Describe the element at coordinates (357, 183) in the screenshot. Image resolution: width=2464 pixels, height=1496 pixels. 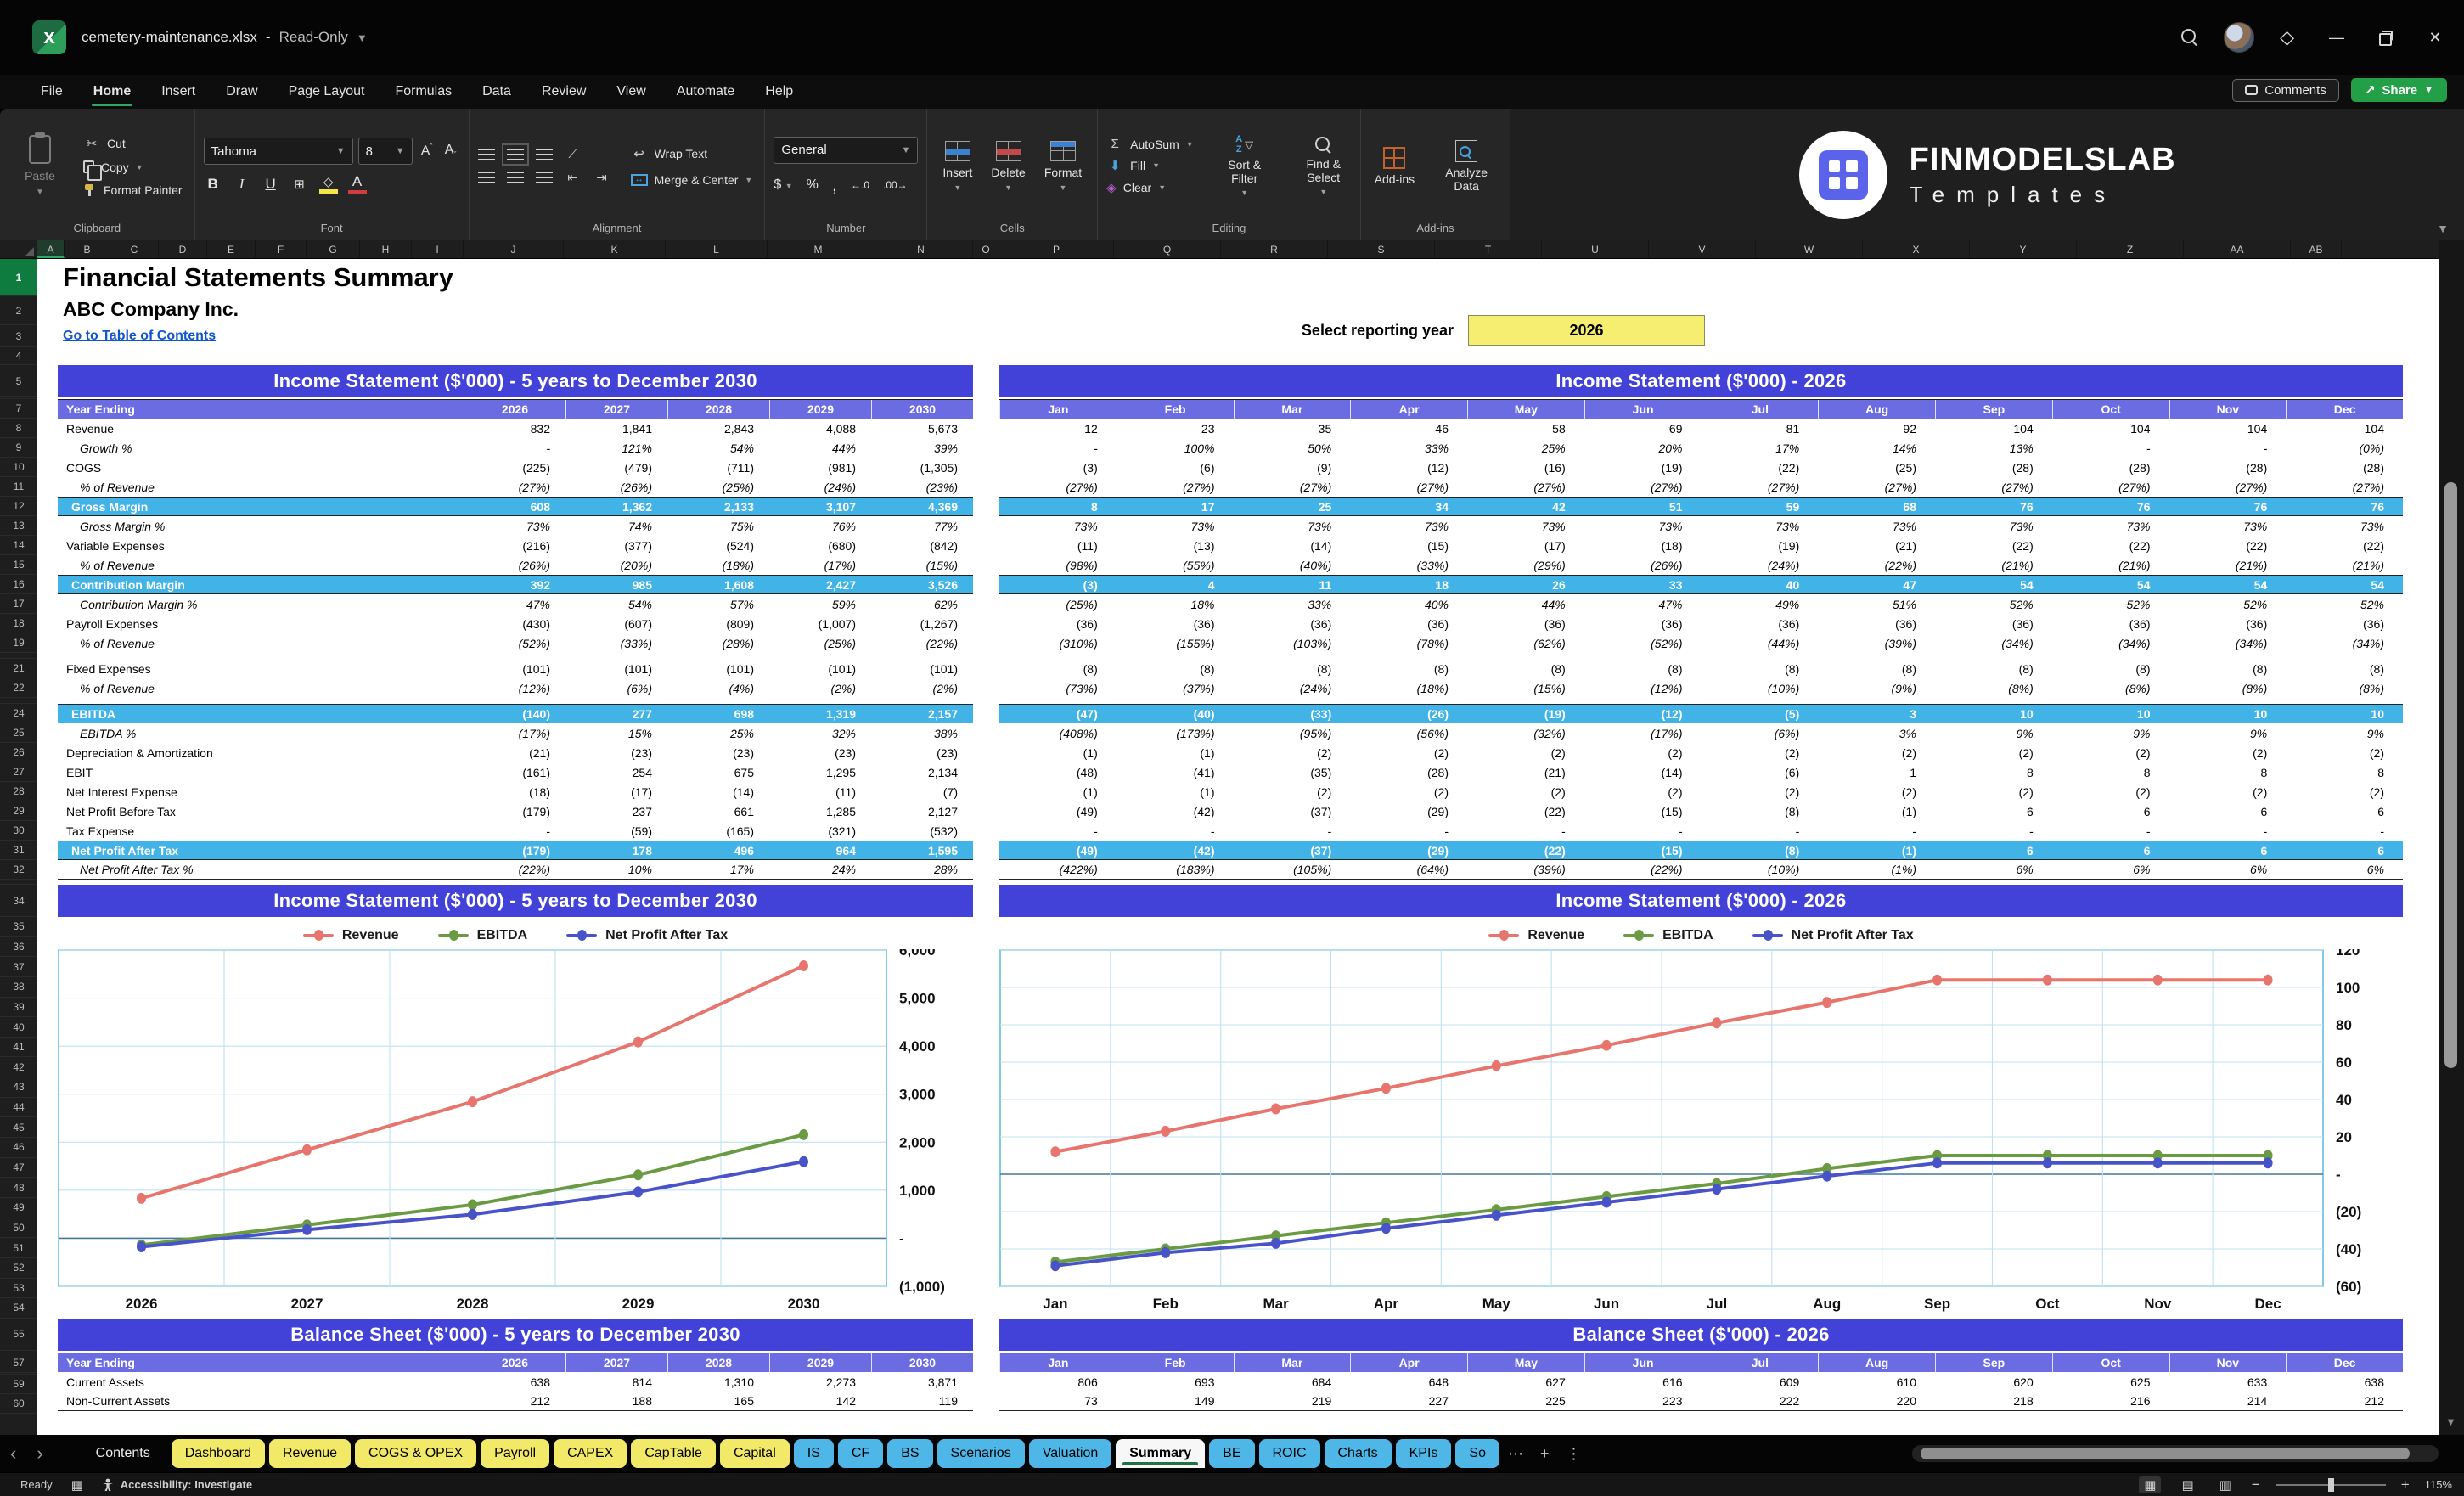
I see `font-color-button: A` at that location.